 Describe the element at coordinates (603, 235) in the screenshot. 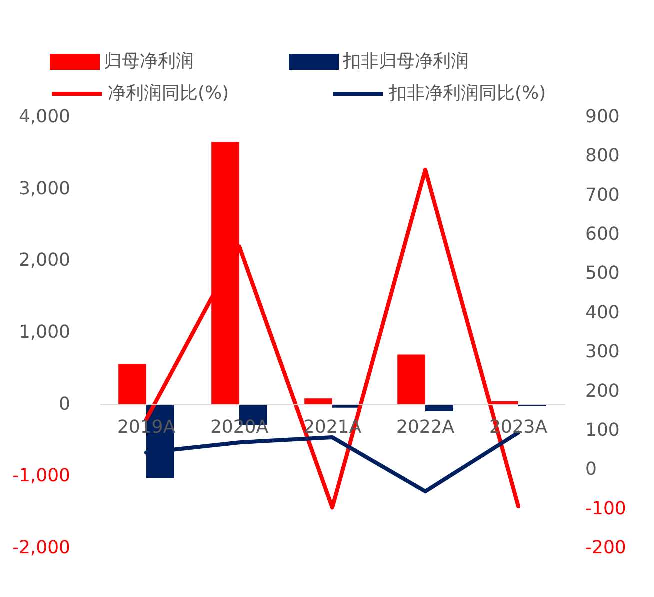

I see `y2-tick-label: 600` at that location.